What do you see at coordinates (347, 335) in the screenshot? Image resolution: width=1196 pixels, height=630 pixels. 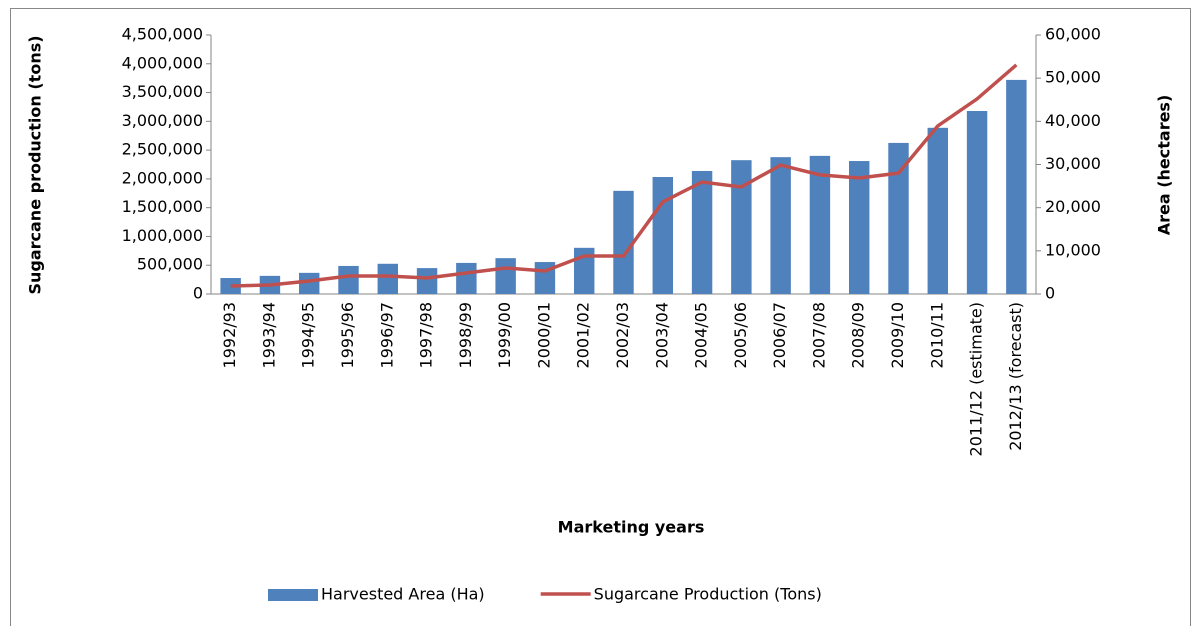 I see `x-tick-label: 1995/96` at bounding box center [347, 335].